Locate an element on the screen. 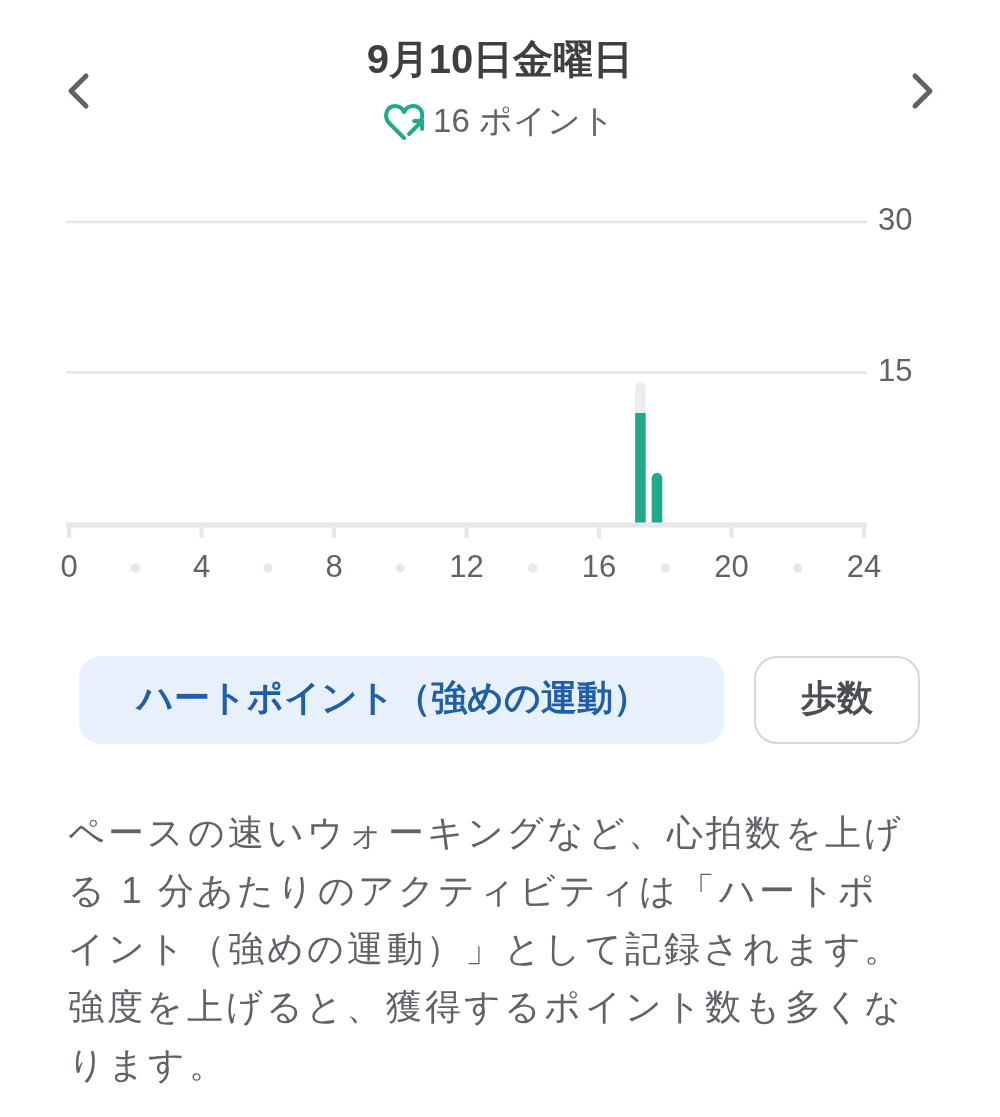 The width and height of the screenshot is (1000, 1117). x-tick-label: 16 is located at coordinates (599, 567).